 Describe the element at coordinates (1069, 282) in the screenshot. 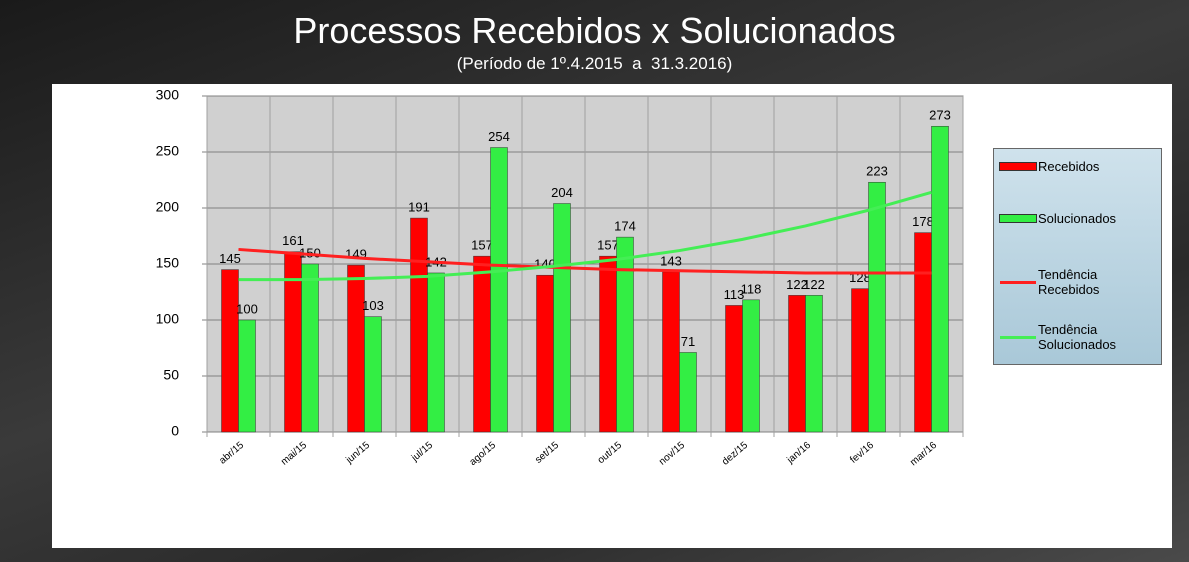

I see `legend-label: Tendência Recebidos` at that location.